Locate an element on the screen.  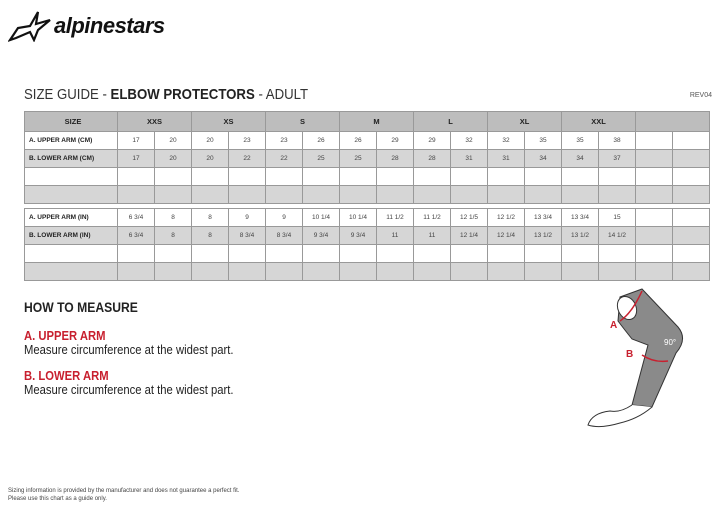
row-label: A. UPPER ARM (CM) is located at coordinates (71, 140).